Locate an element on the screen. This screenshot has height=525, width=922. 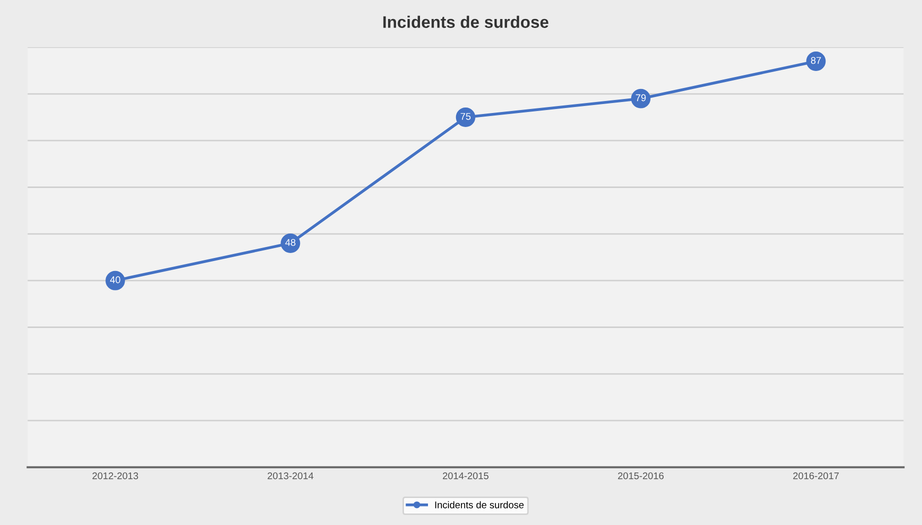
data-label: 75 is located at coordinates (465, 116).